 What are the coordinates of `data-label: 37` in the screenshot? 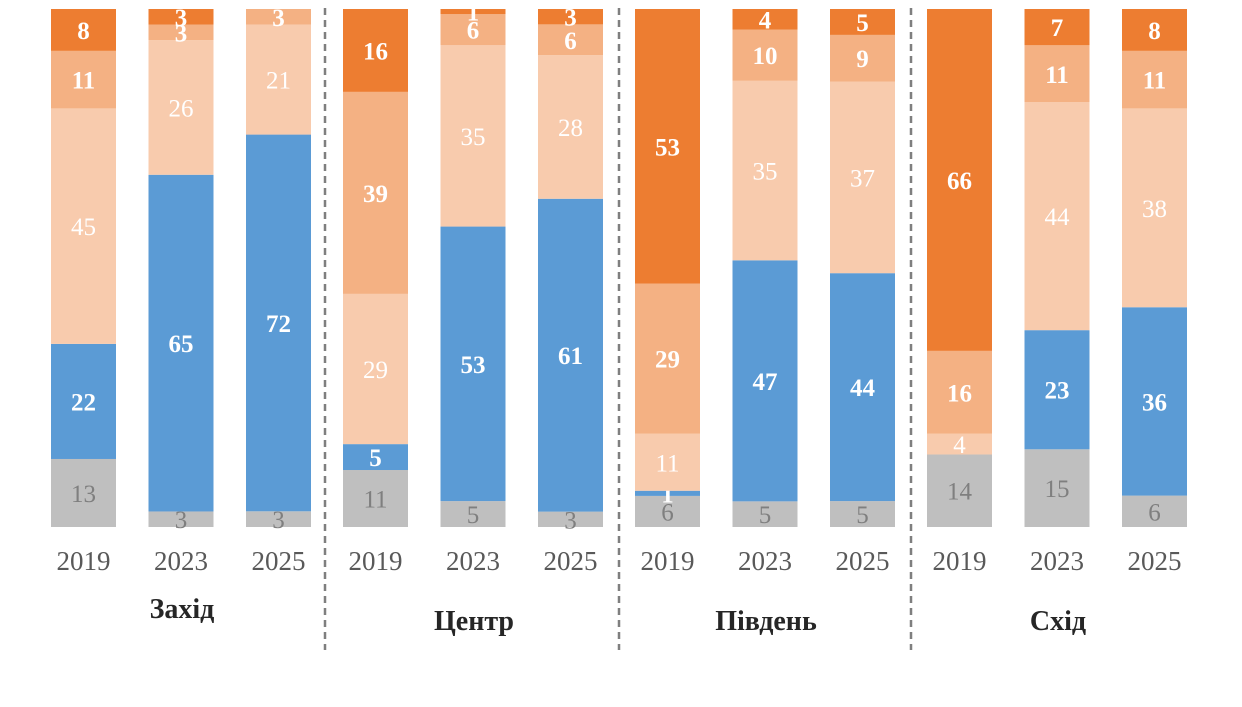 It's located at (862, 178).